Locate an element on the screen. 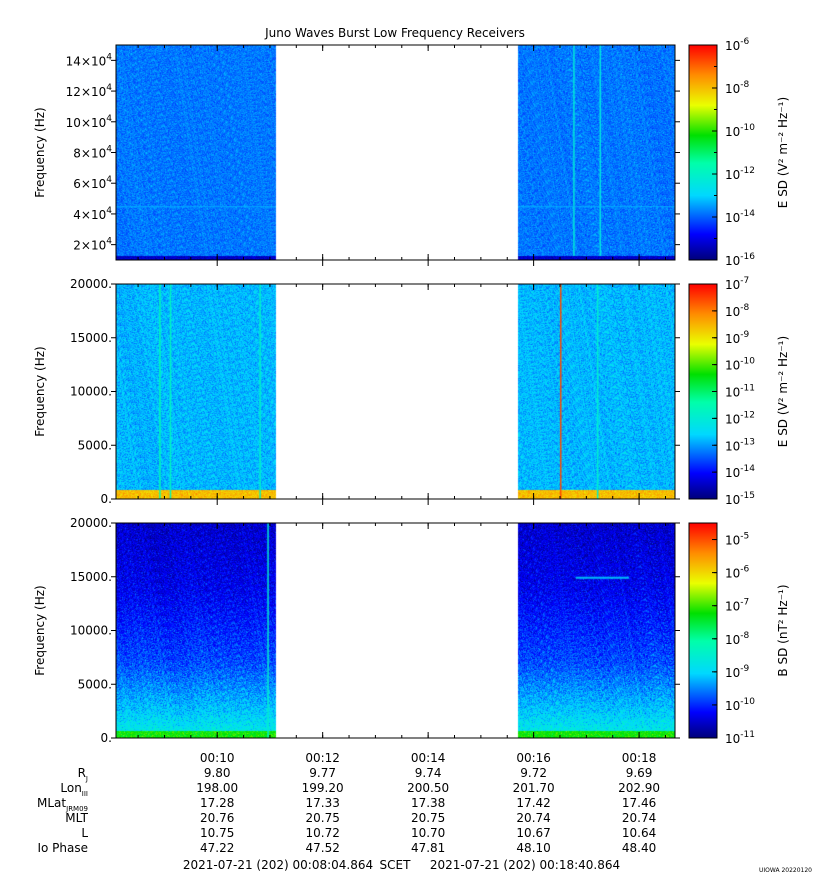 This screenshot has width=815, height=880. ephemeris-row-label: L is located at coordinates (84, 833).